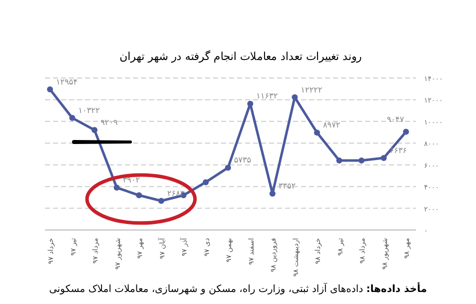 The height and width of the screenshot is (304, 476). Describe the element at coordinates (331, 125) in the screenshot. I see `data-label: ۸۹۷۲` at that location.